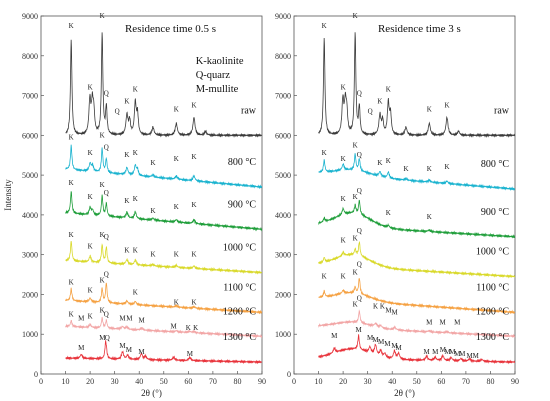 The width and height of the screenshot is (550, 401). What do you see at coordinates (417, 381) in the screenshot?
I see `x-tick-label: 50` at bounding box center [417, 381].